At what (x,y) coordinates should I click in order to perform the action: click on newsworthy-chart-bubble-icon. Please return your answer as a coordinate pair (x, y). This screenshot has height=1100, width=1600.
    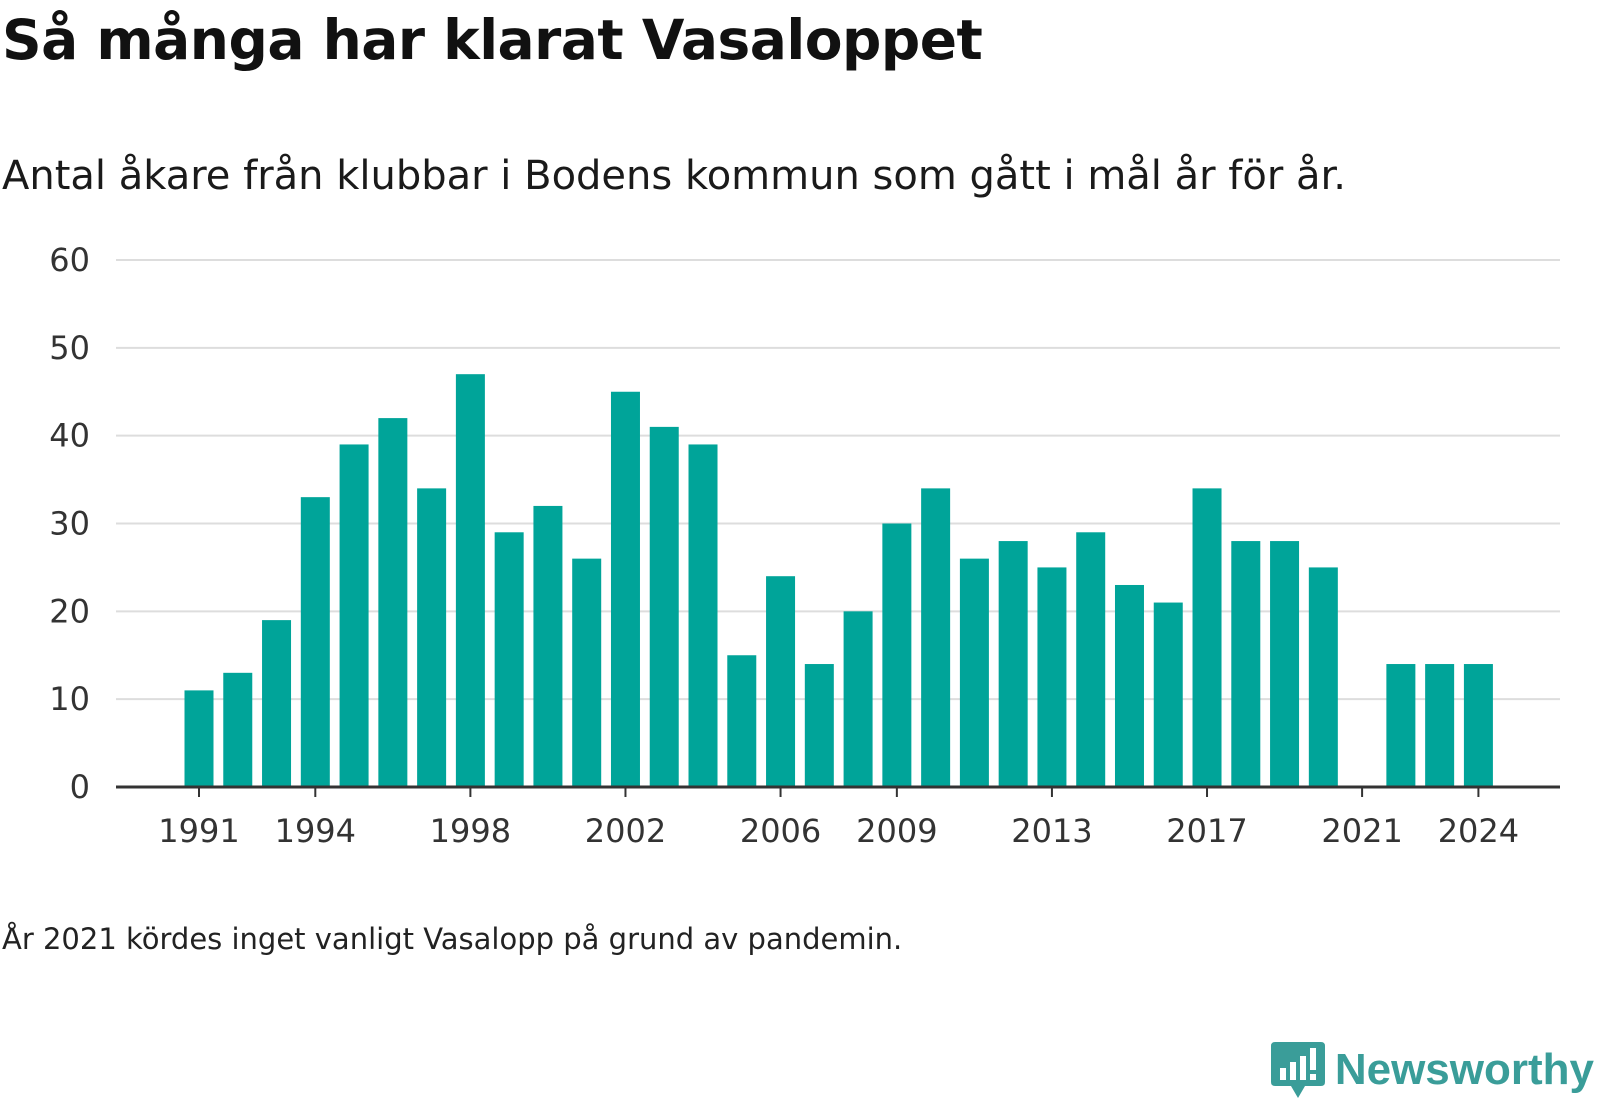
    Looking at the image, I should click on (1297, 1070).